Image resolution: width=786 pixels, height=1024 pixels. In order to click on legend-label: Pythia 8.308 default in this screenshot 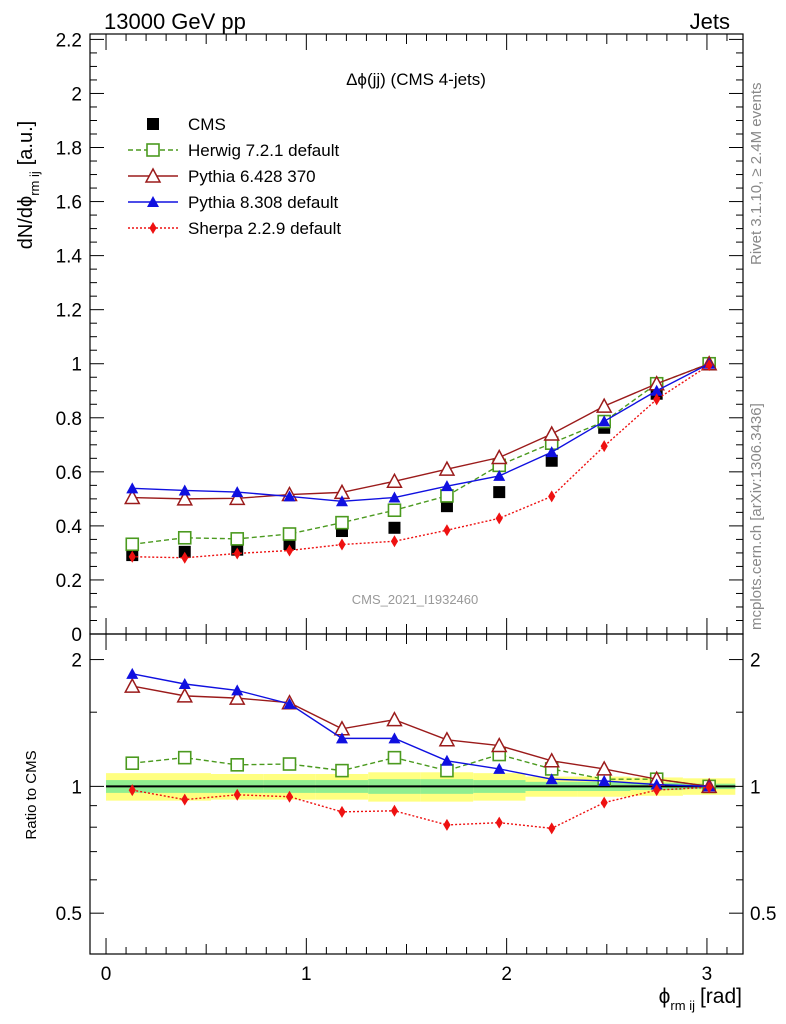, I will do `click(263, 202)`.